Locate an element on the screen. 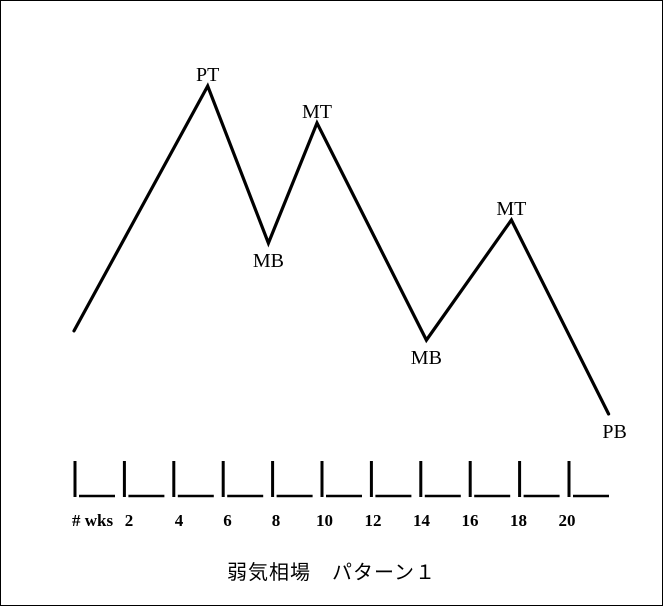 Image resolution: width=663 pixels, height=606 pixels. point-label-pb: PB is located at coordinates (614, 432).